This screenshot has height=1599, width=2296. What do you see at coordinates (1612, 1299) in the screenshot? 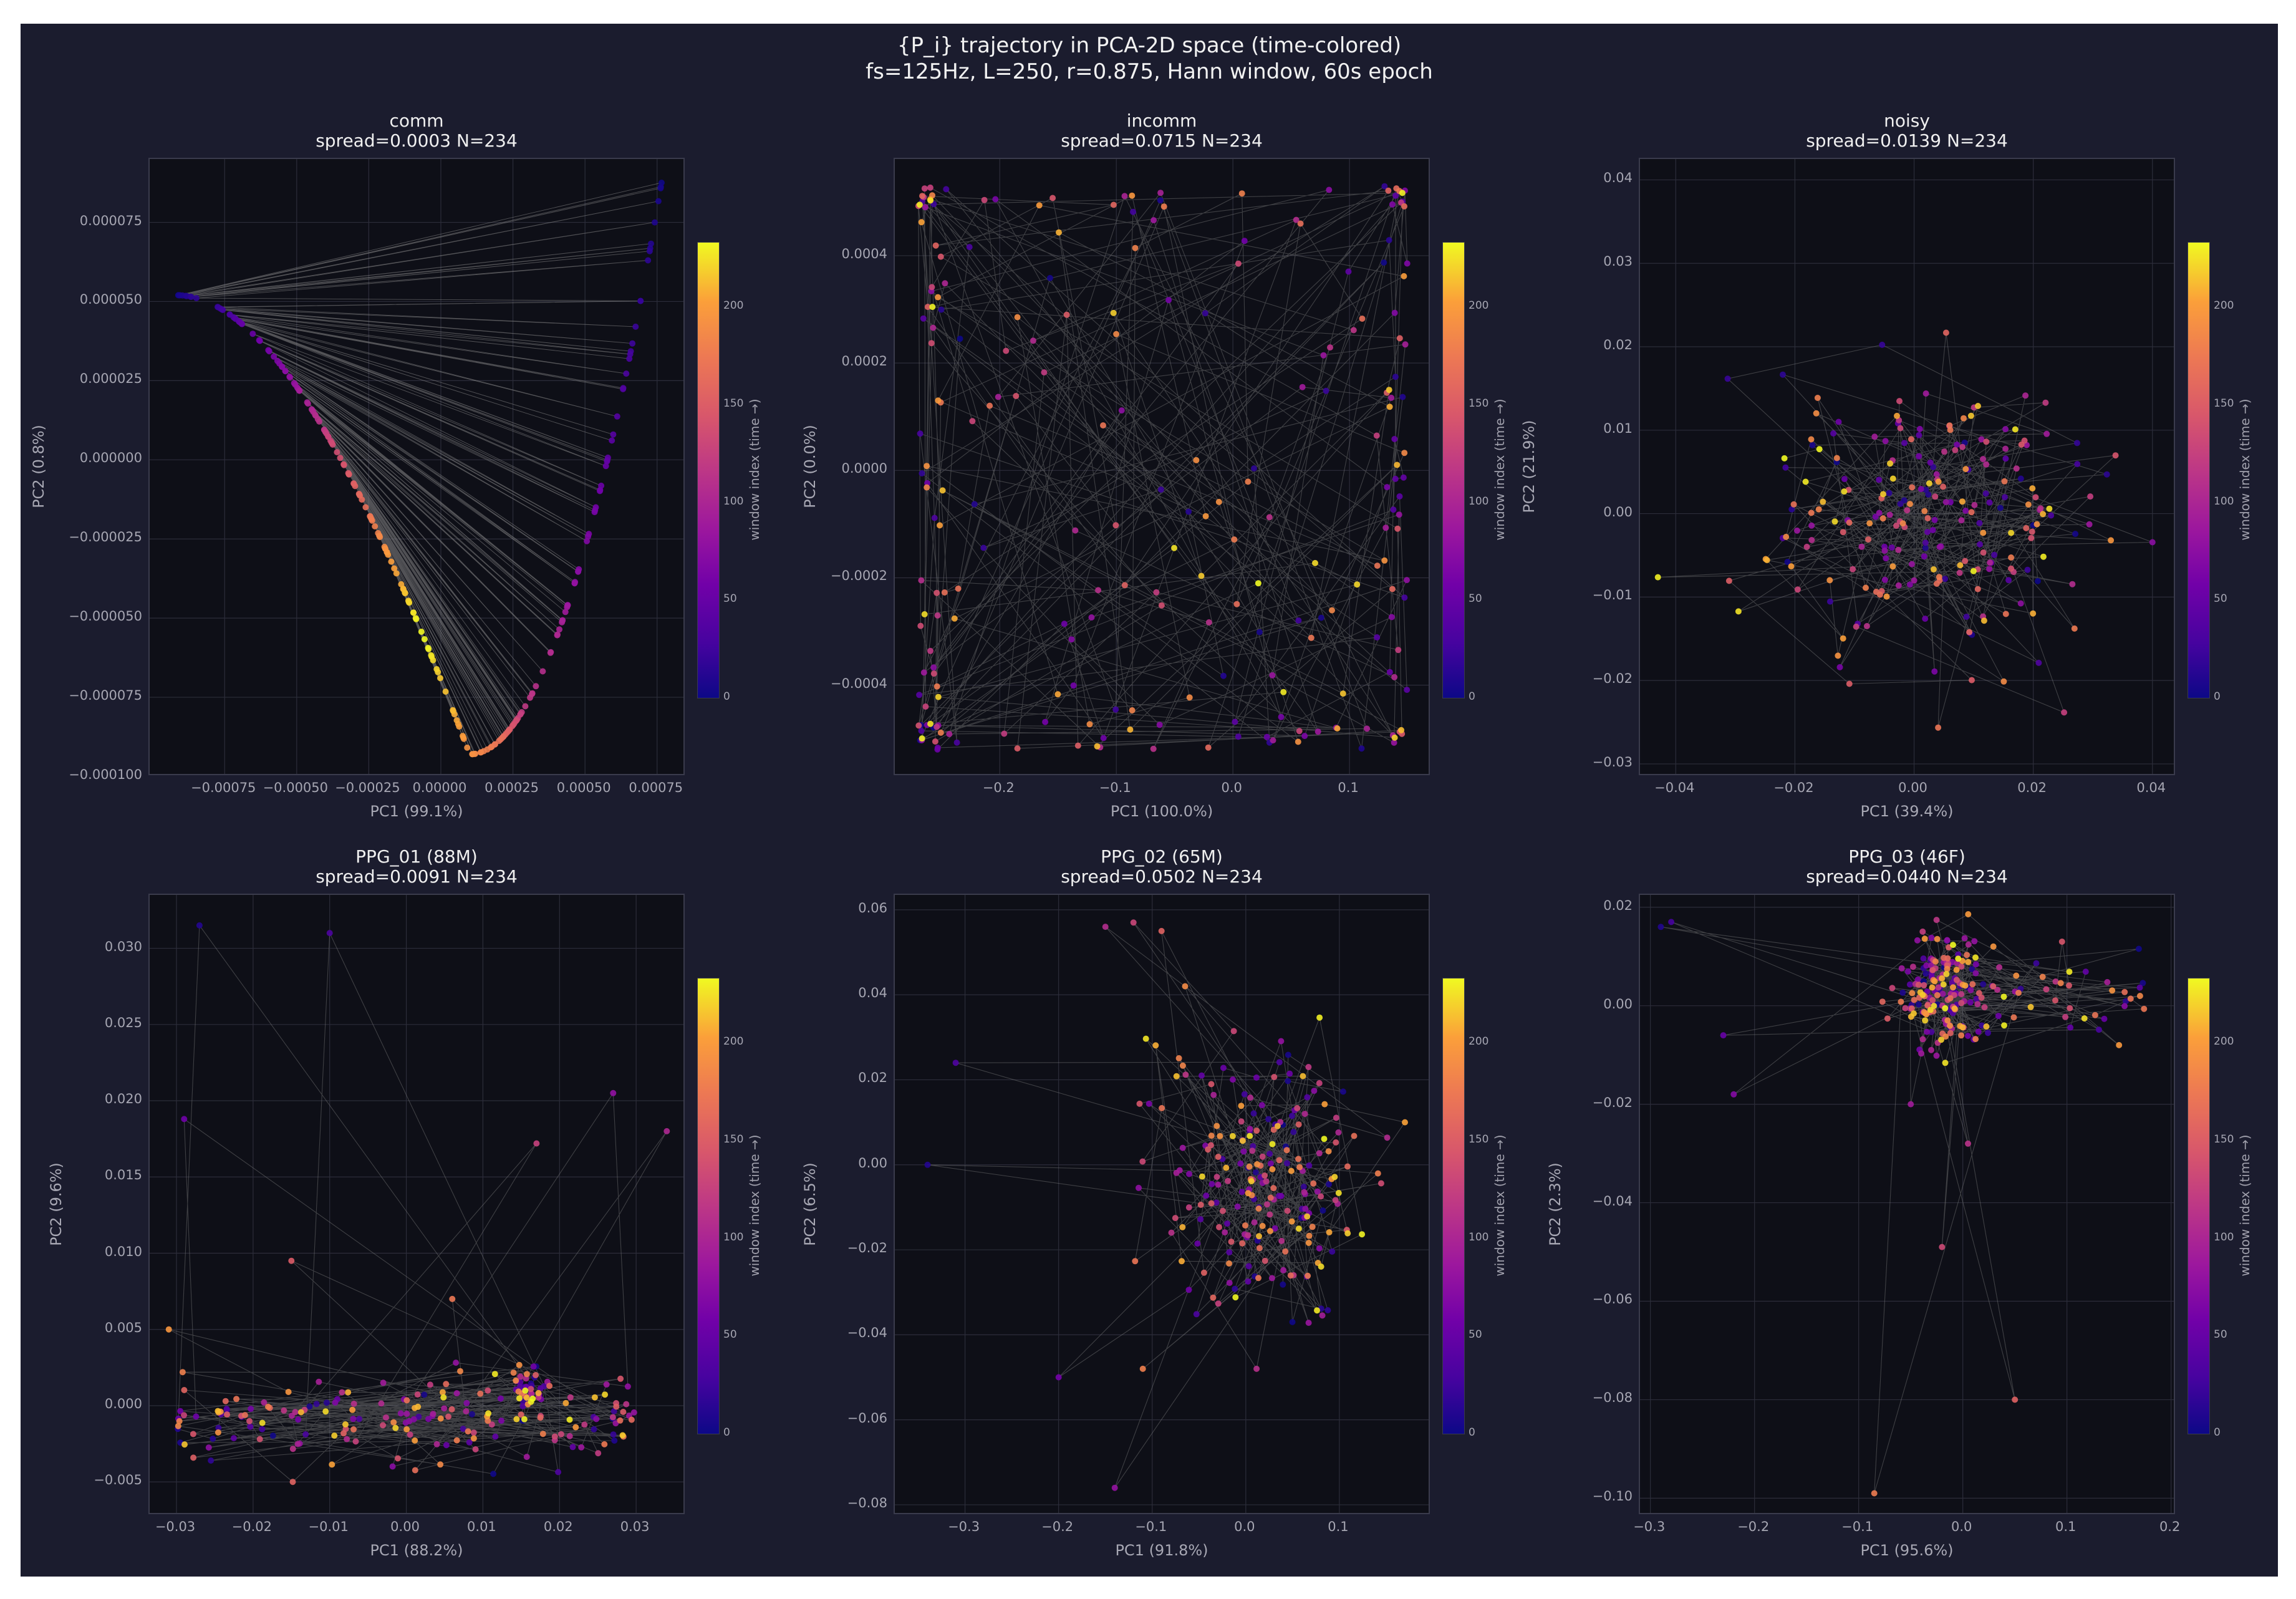
I see `y-tick-label: −0.06` at bounding box center [1612, 1299].